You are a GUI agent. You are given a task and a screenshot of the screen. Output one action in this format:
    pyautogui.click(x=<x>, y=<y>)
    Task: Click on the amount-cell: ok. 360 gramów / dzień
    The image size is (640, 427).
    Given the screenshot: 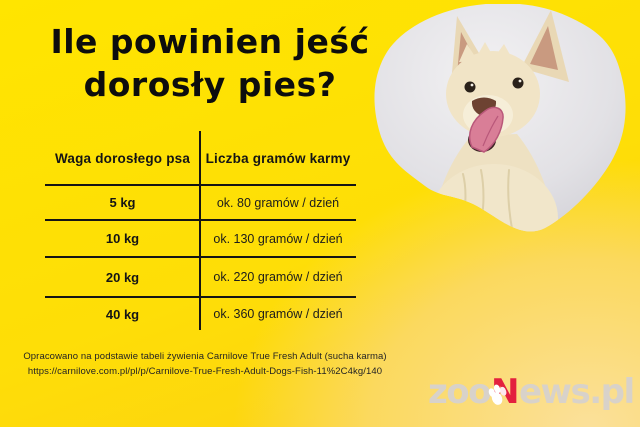 What is the action you would take?
    pyautogui.click(x=278, y=314)
    